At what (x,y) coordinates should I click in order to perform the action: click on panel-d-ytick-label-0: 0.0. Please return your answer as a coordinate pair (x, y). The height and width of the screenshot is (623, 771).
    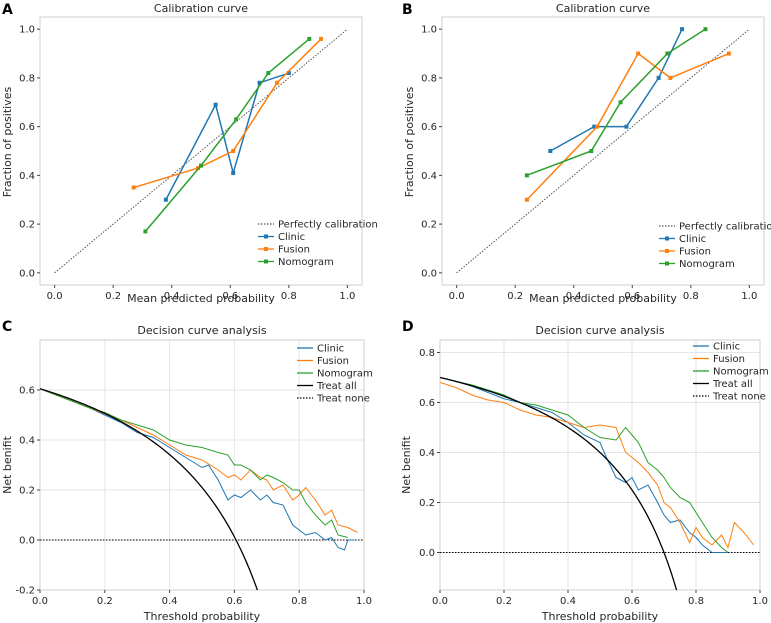
    Looking at the image, I should click on (427, 553).